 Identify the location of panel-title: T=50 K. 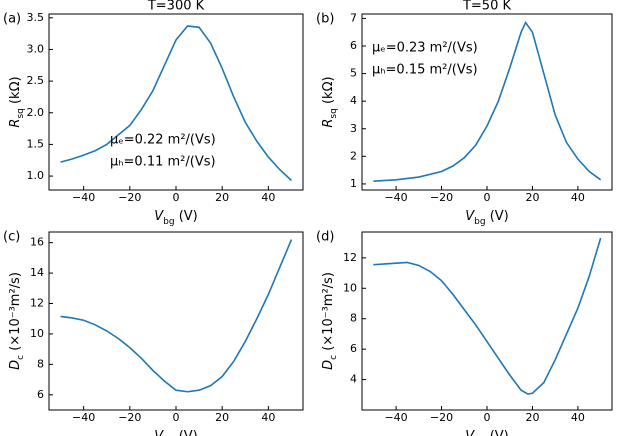
(487, 7).